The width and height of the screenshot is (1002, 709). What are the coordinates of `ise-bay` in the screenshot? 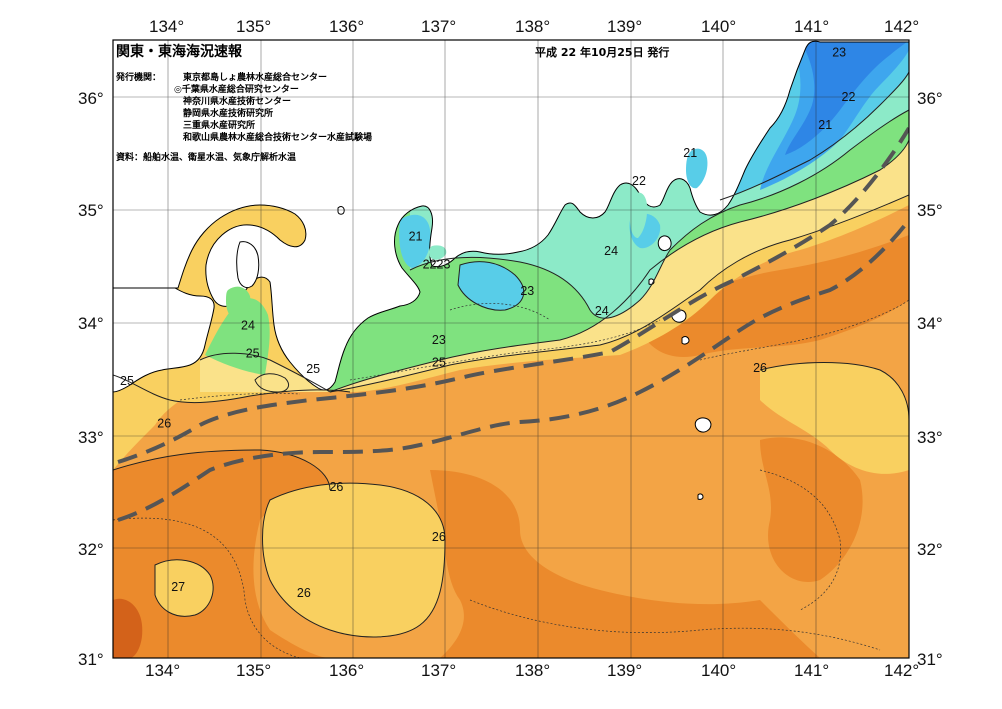 It's located at (413, 240).